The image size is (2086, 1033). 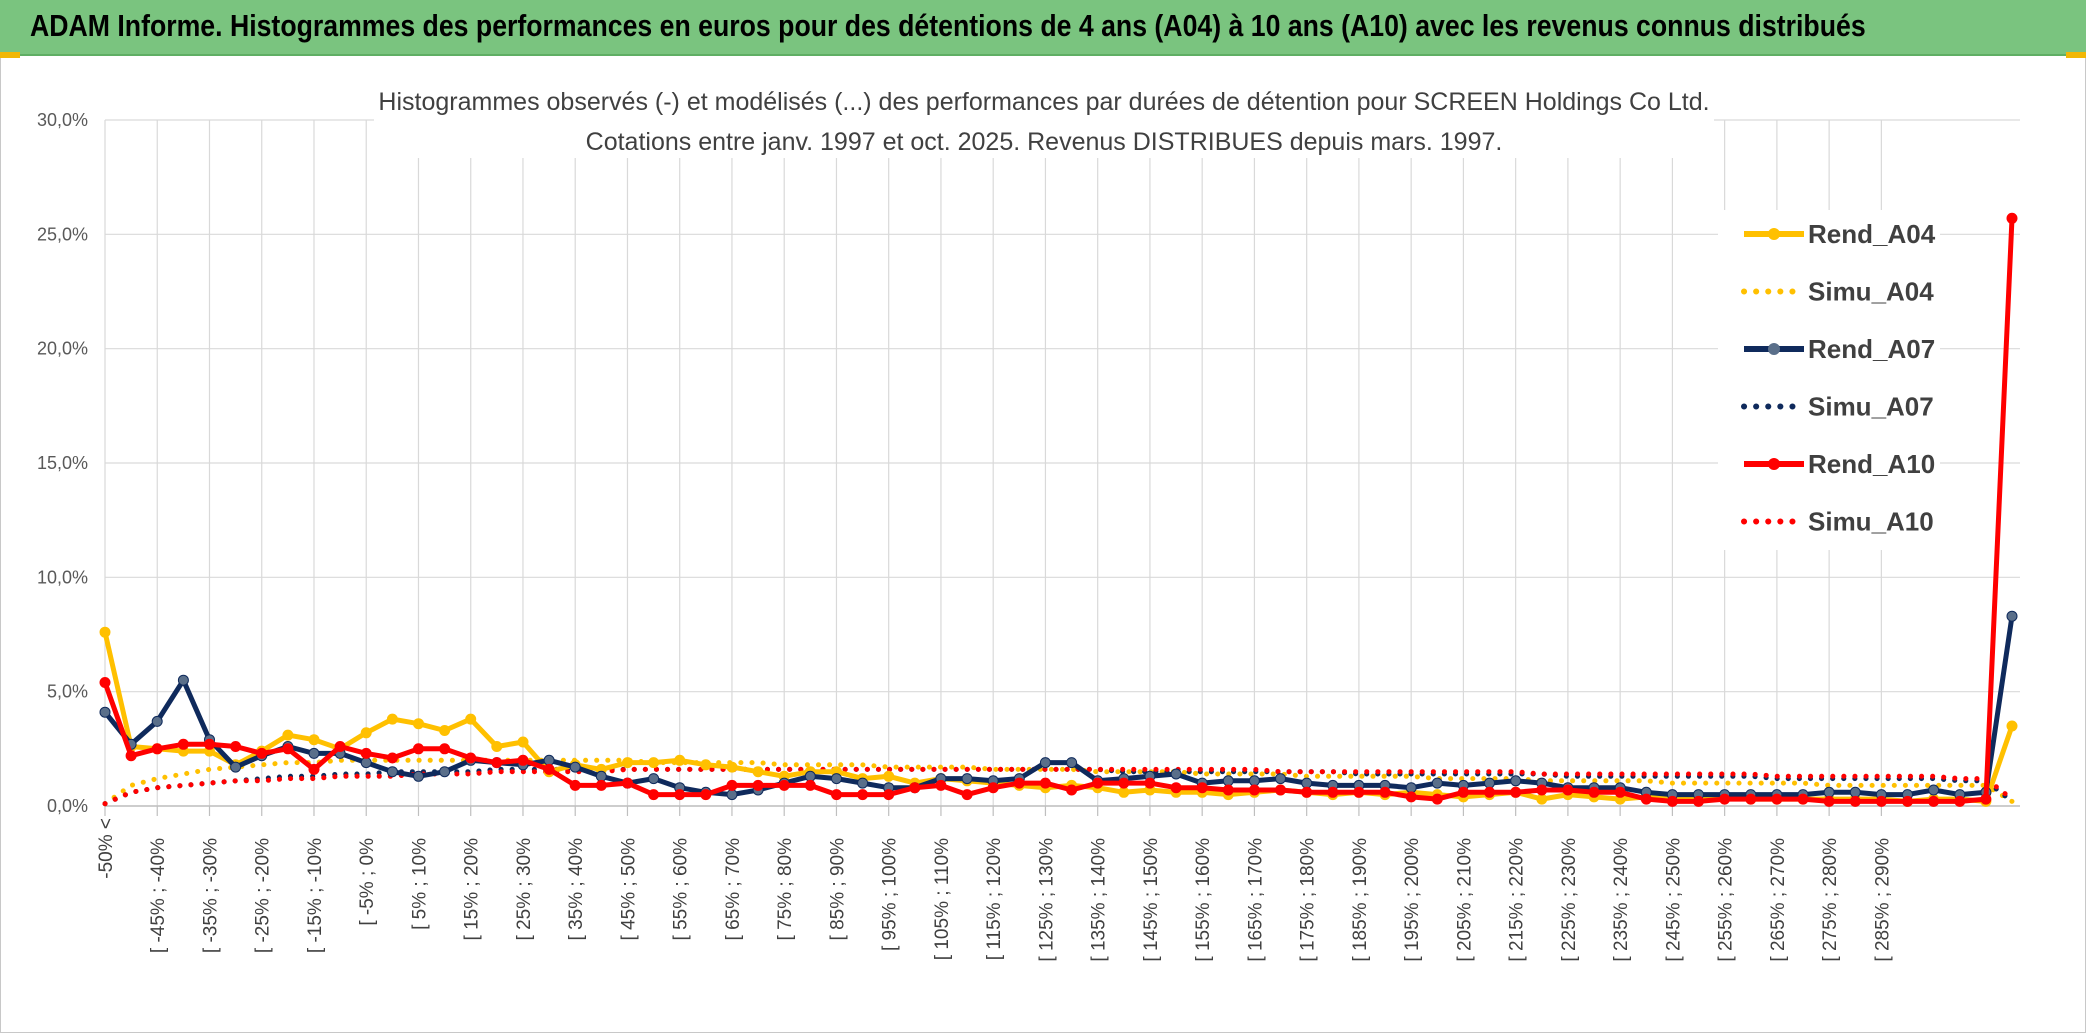 I want to click on x-tick-label: [ 5% ; 10%, so click(x=419, y=884).